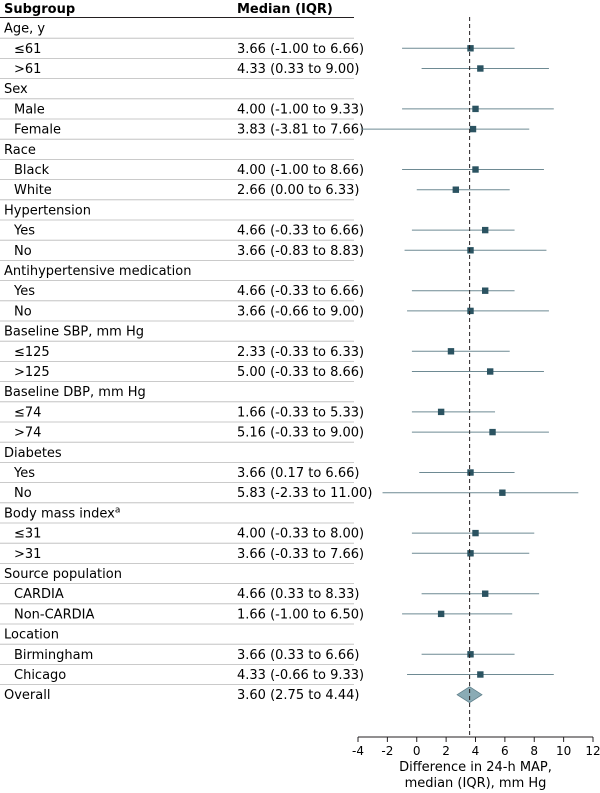  Describe the element at coordinates (304, 493) in the screenshot. I see `median-iqr-value: 5.83 (-2.33 to 11.00)` at that location.